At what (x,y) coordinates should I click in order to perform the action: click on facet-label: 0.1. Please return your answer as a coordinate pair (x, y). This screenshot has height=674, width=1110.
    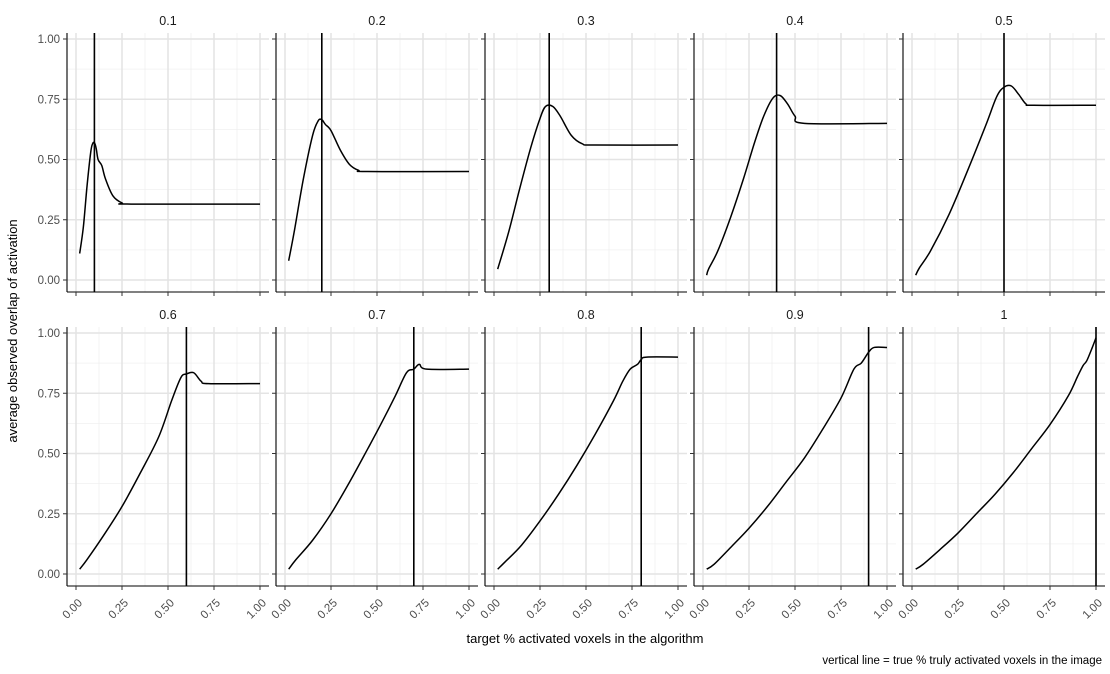
    Looking at the image, I should click on (167, 21).